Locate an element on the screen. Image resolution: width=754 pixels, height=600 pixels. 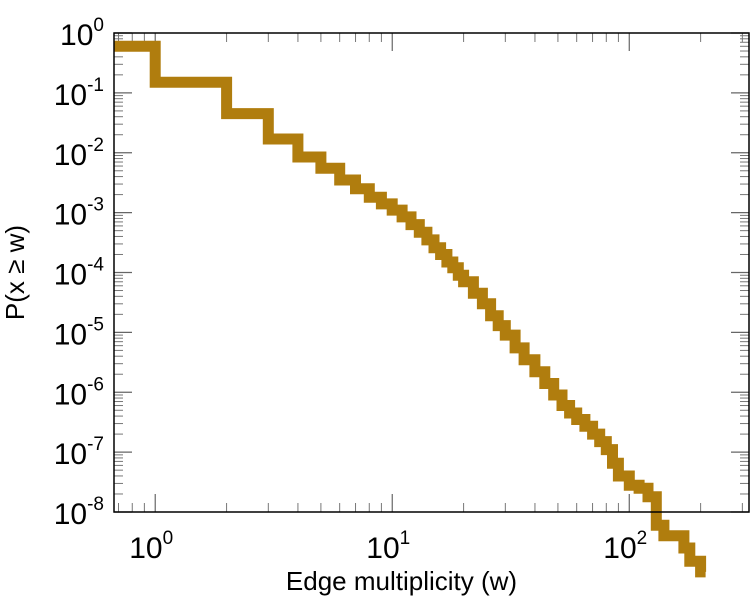
y-tick-label: 10⁻⁴ is located at coordinates (79, 273).